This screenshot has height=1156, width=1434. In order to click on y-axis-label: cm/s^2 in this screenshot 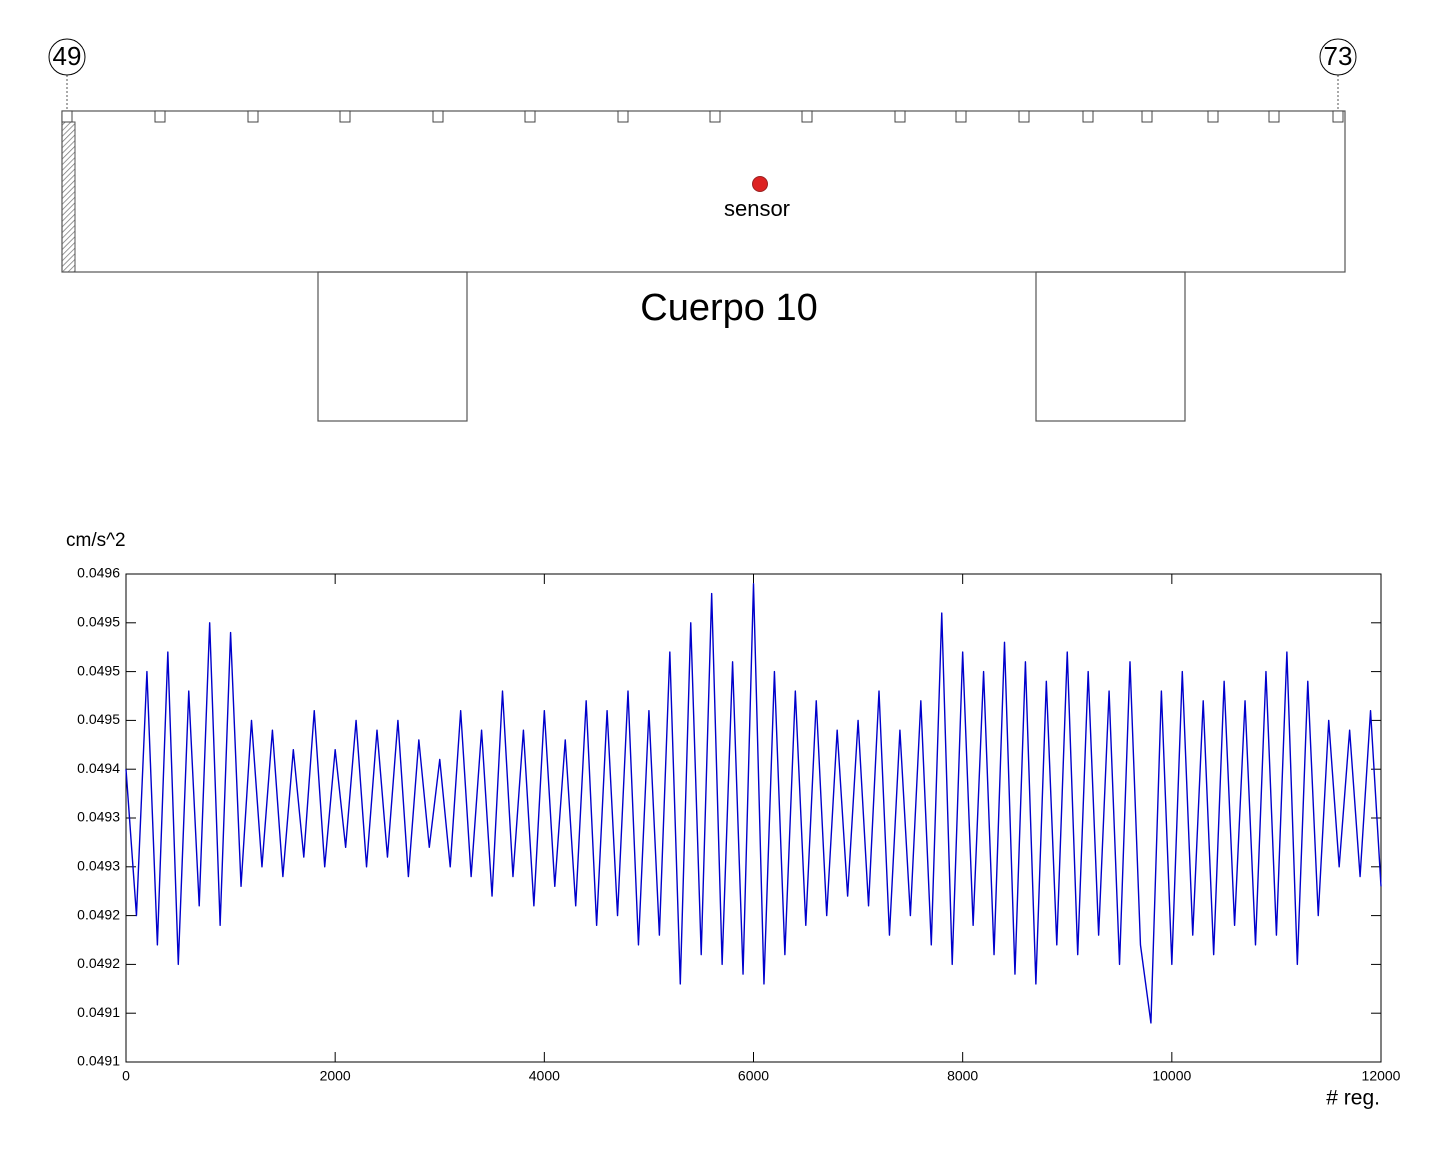, I will do `click(96, 540)`.